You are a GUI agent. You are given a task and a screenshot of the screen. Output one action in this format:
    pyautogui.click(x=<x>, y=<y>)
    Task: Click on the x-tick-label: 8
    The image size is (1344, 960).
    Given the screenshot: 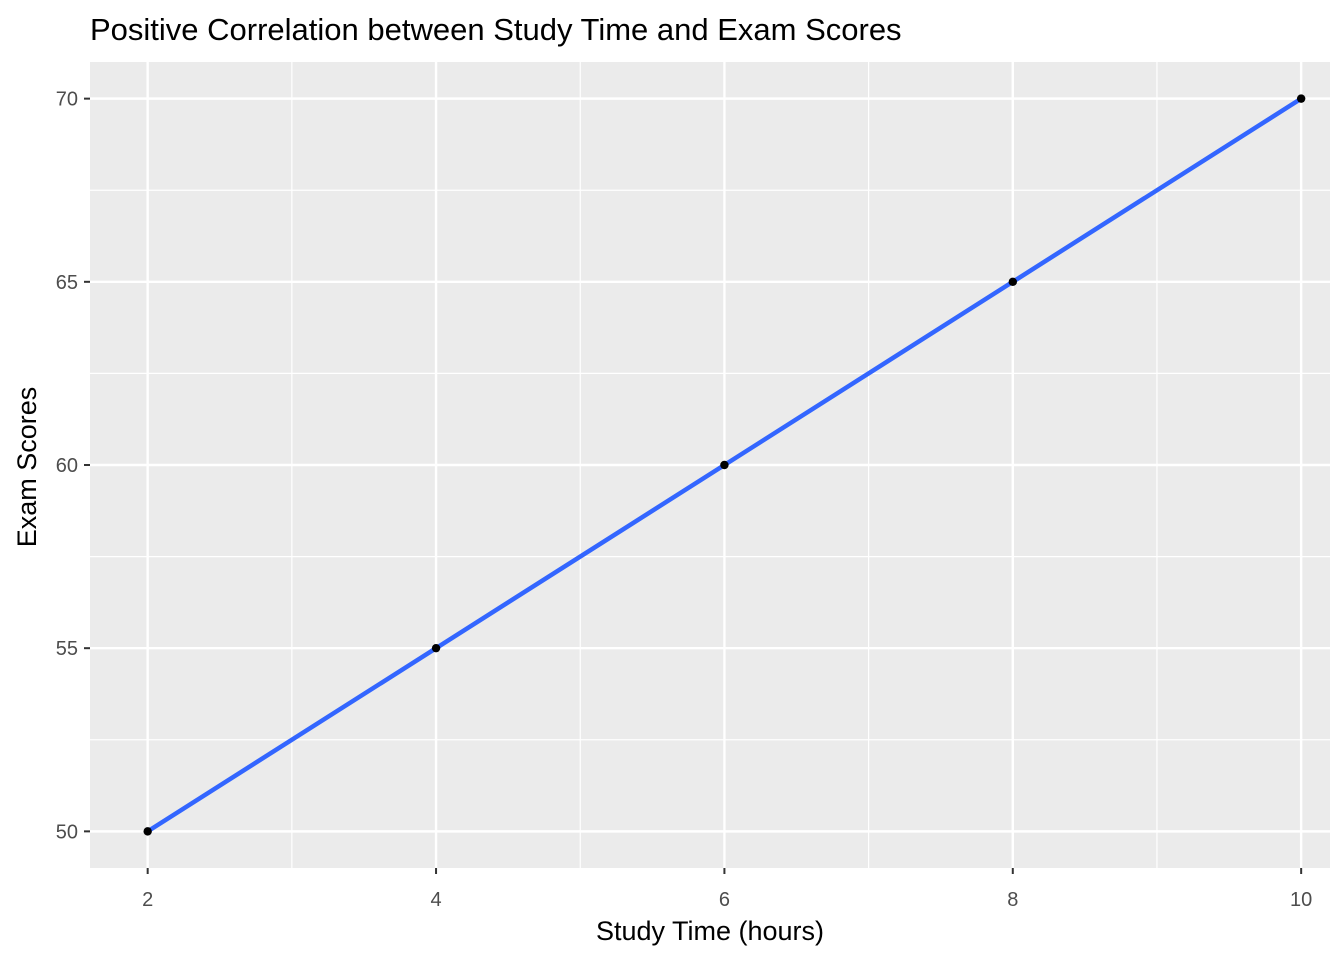 What is the action you would take?
    pyautogui.click(x=1012, y=900)
    